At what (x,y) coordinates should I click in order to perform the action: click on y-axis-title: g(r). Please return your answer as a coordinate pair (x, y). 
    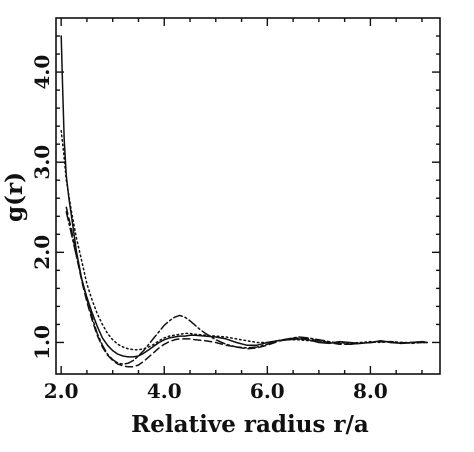
    Looking at the image, I should click on (14, 197).